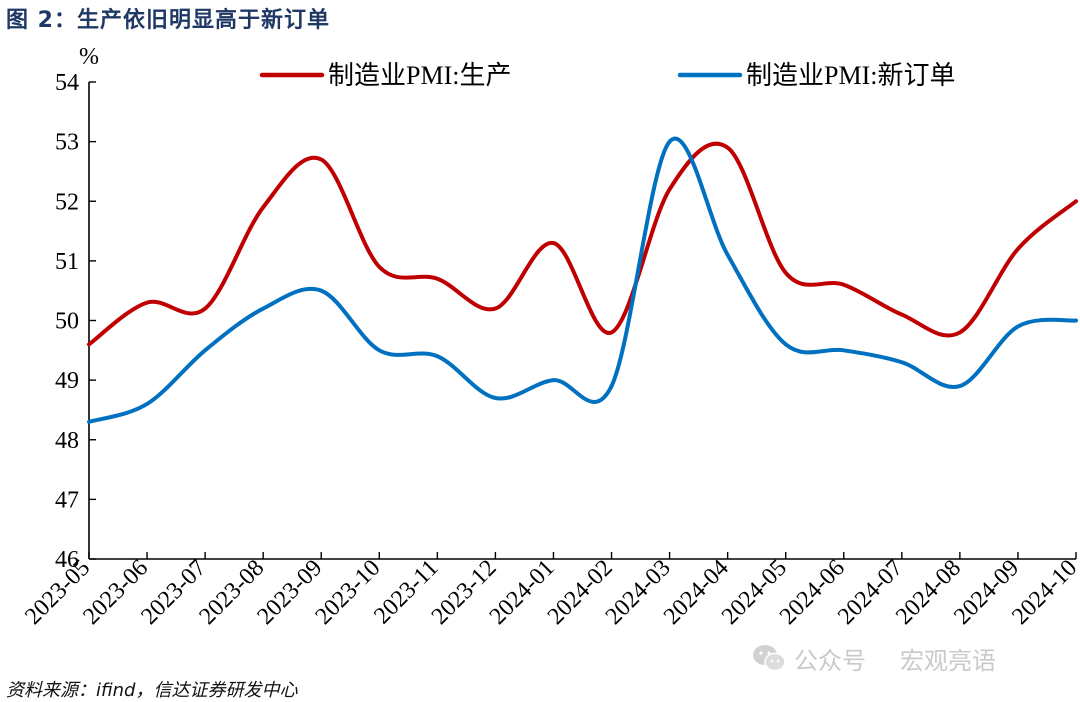 The height and width of the screenshot is (702, 1080). Describe the element at coordinates (67, 500) in the screenshot. I see `y-tick-label: 47` at that location.